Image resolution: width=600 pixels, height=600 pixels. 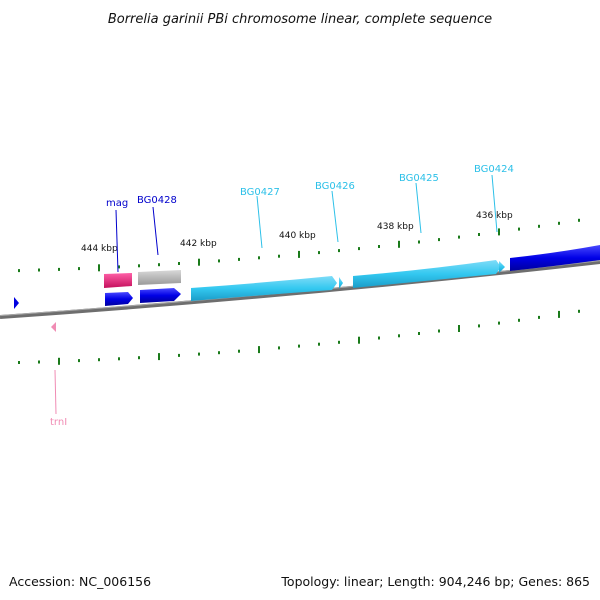 What do you see at coordinates (53, 327) in the screenshot?
I see `trna-trnI` at bounding box center [53, 327].